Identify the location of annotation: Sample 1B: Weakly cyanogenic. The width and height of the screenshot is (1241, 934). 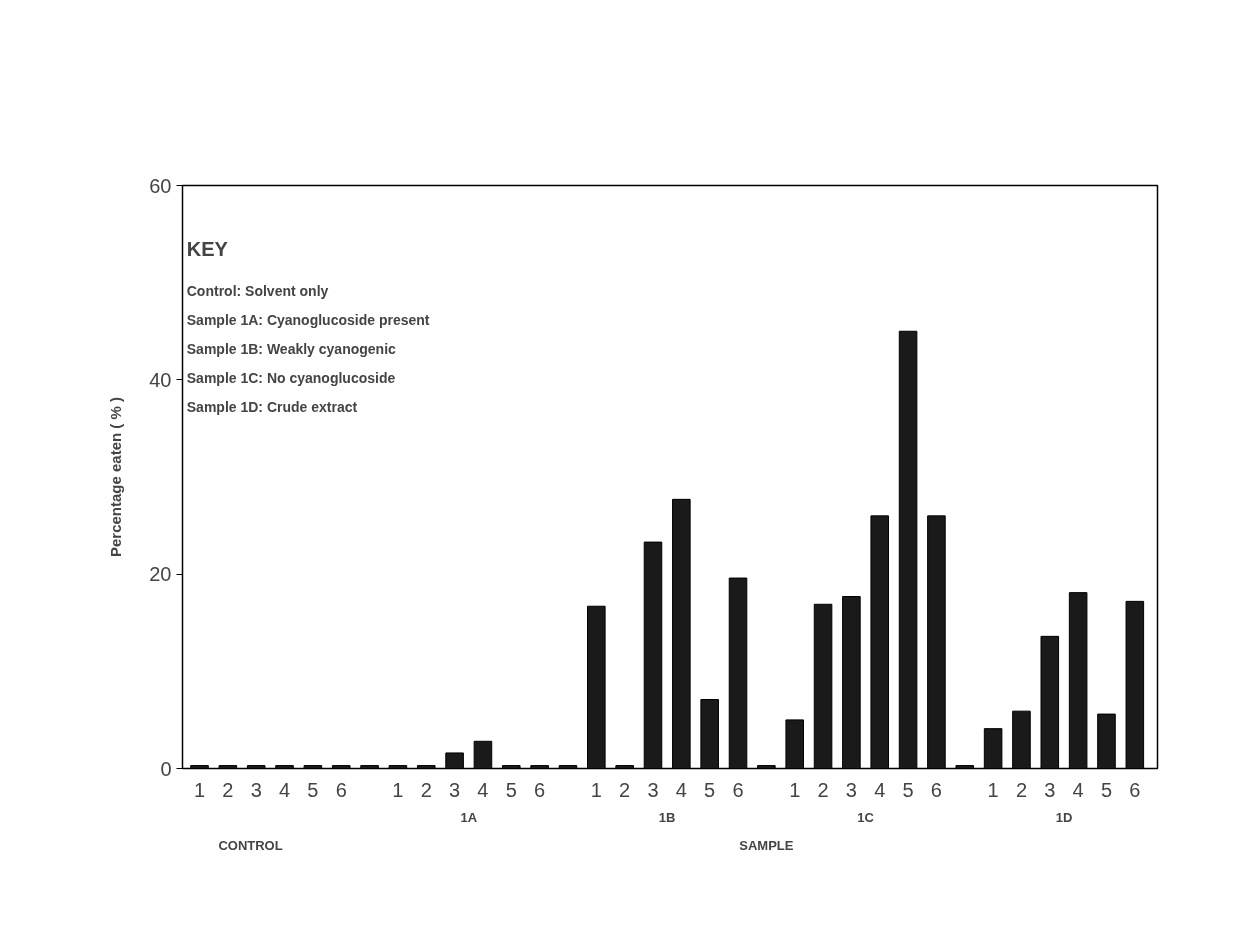
(291, 348).